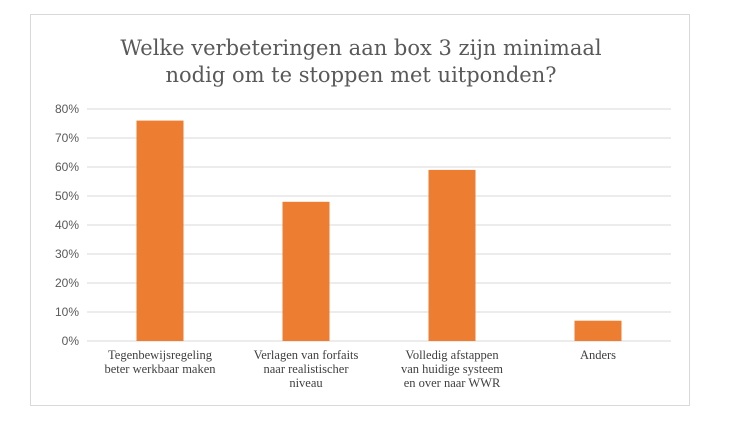  Describe the element at coordinates (67, 167) in the screenshot. I see `y-tick-label: 60%` at that location.